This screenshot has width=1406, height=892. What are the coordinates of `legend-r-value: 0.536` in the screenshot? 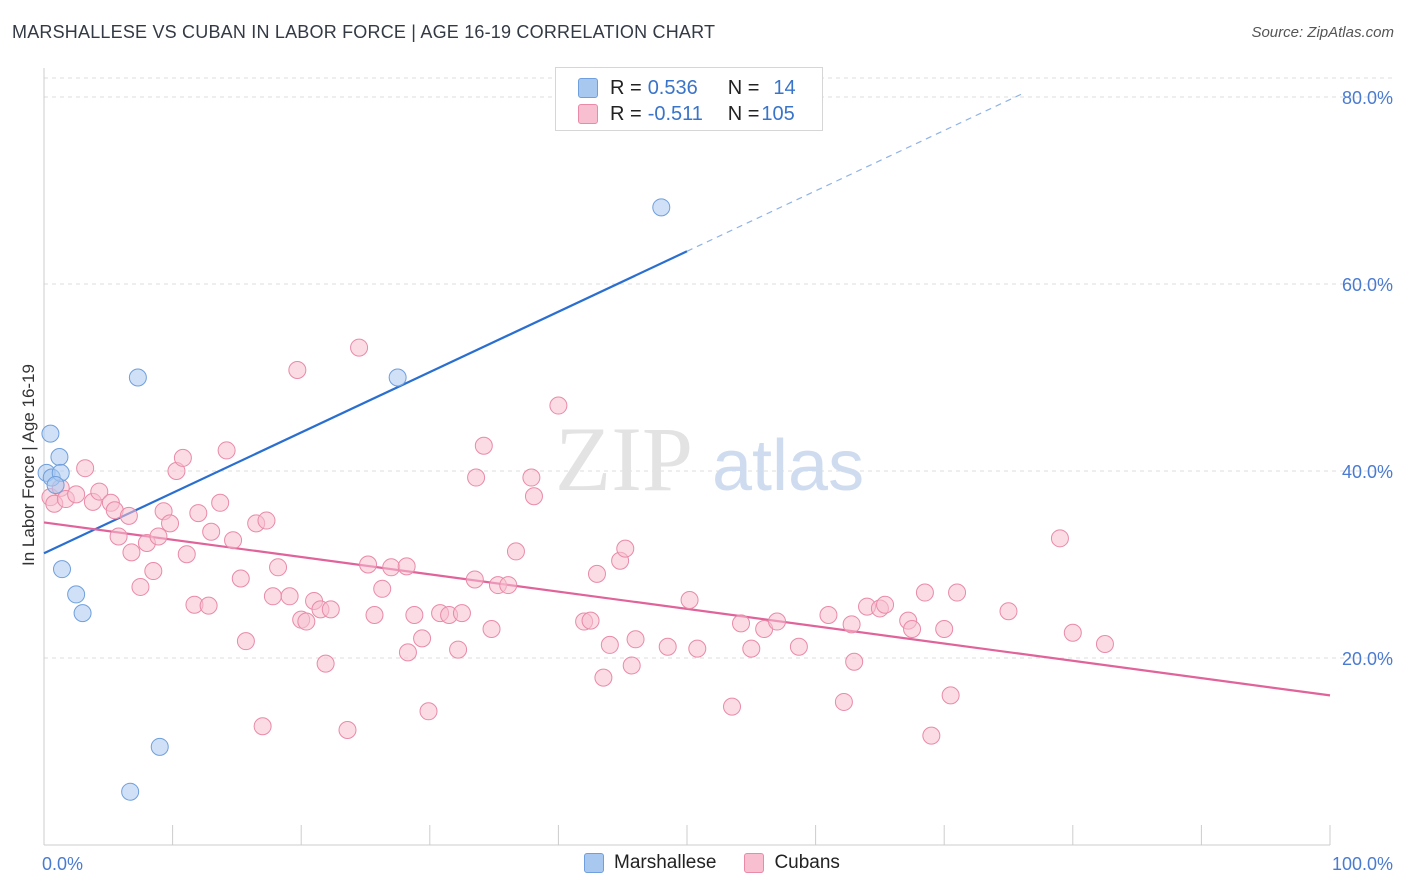 It's located at (672, 87).